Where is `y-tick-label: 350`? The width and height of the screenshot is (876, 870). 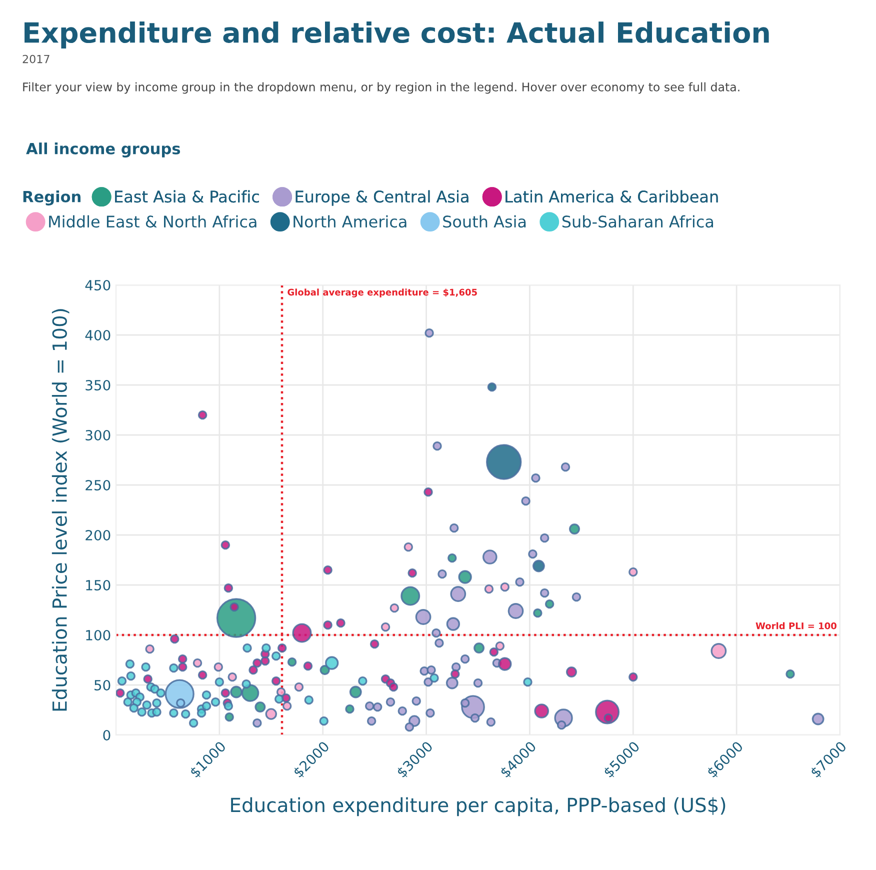 y-tick-label: 350 is located at coordinates (98, 385).